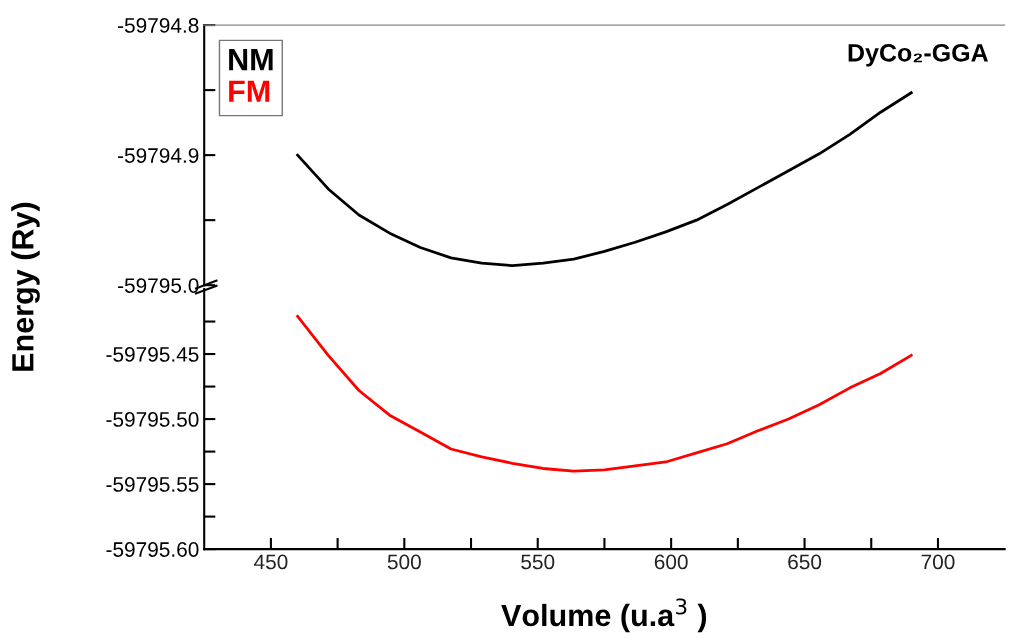 The image size is (1021, 643). I want to click on y-tick-label: -59795.55, so click(152, 484).